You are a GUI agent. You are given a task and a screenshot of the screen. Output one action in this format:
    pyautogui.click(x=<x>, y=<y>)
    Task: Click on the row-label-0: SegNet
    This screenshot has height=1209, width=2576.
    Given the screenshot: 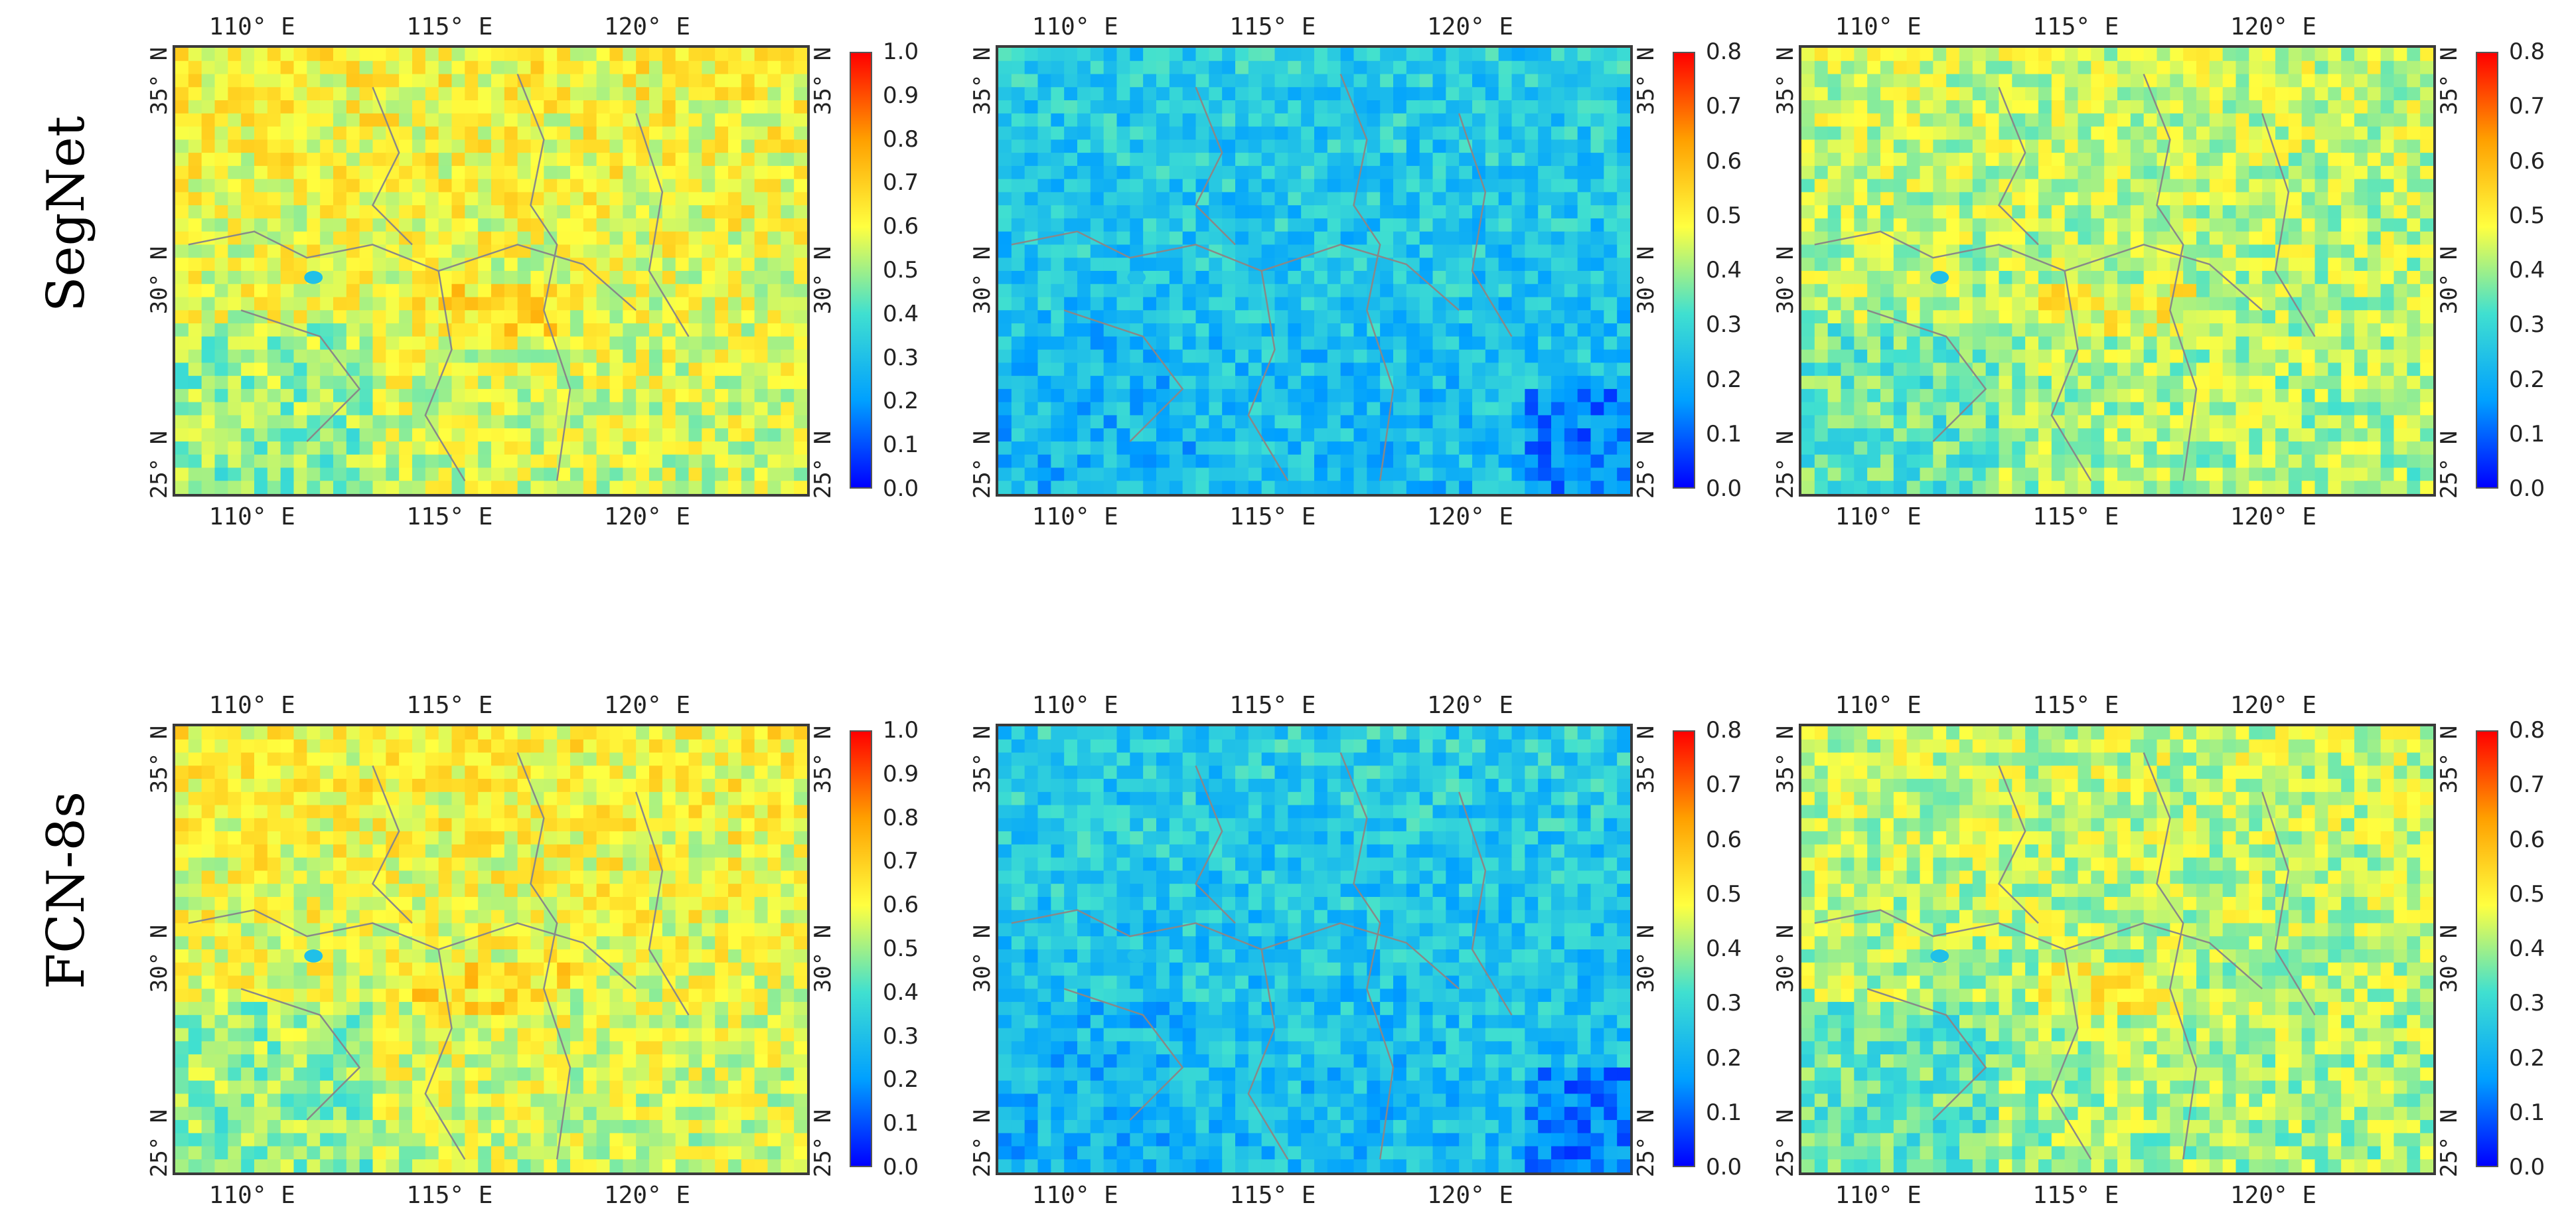 What is the action you would take?
    pyautogui.click(x=66, y=232)
    